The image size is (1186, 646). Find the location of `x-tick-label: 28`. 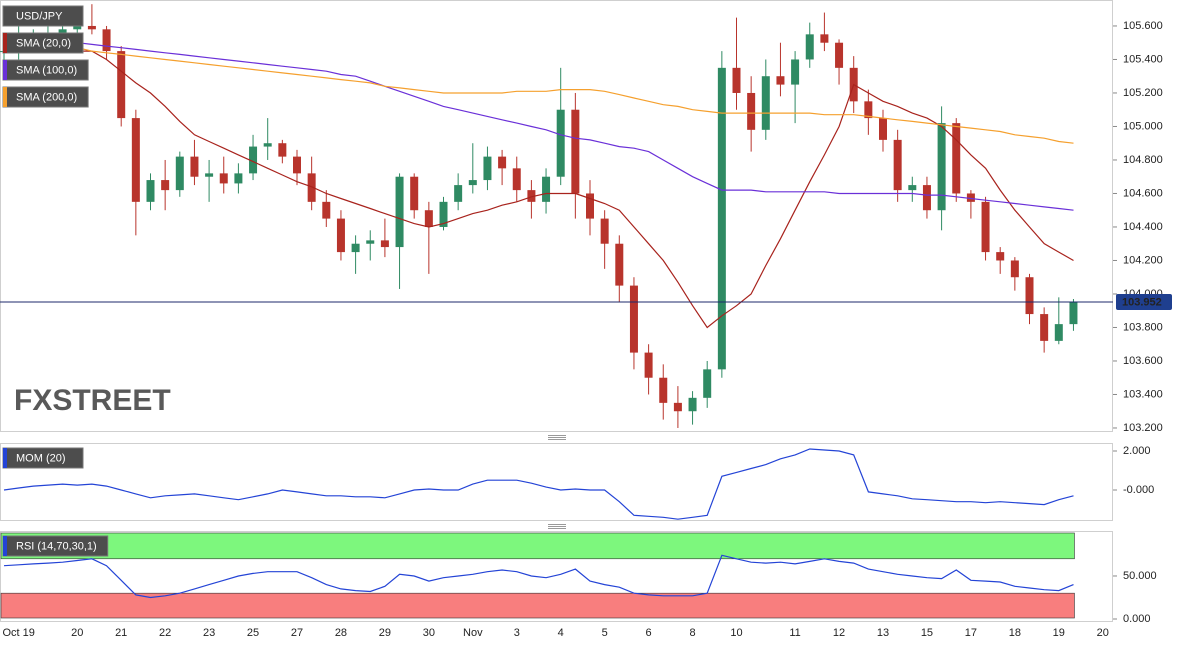

x-tick-label: 28 is located at coordinates (341, 633).